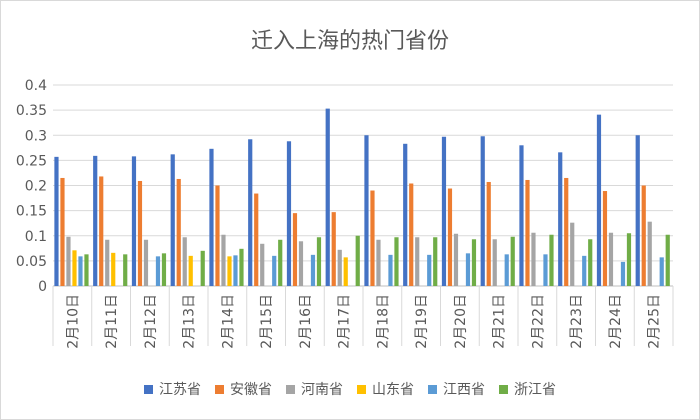 Image resolution: width=700 pixels, height=420 pixels. What do you see at coordinates (31, 212) in the screenshot?
I see `y-tick-label: 0.15` at bounding box center [31, 212].